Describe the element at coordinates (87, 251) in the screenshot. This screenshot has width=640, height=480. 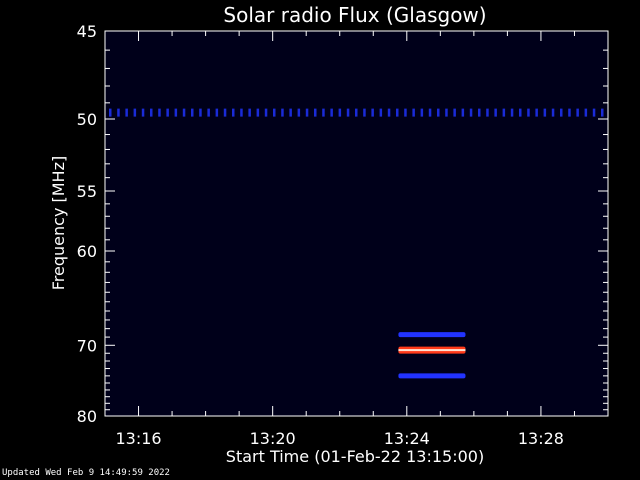
I see `y-tick-label: 60` at that location.